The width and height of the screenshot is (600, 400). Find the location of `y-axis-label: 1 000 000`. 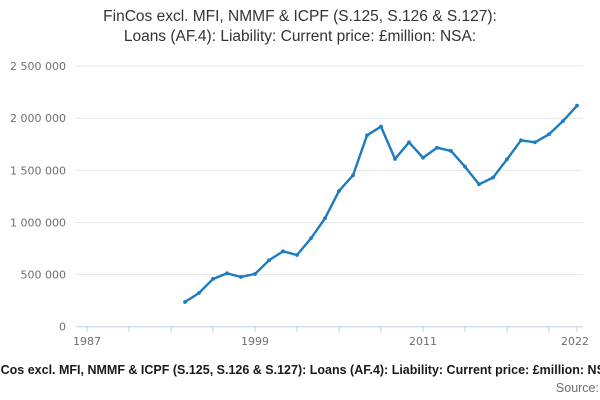

y-axis-label: 1 000 000 is located at coordinates (38, 222).